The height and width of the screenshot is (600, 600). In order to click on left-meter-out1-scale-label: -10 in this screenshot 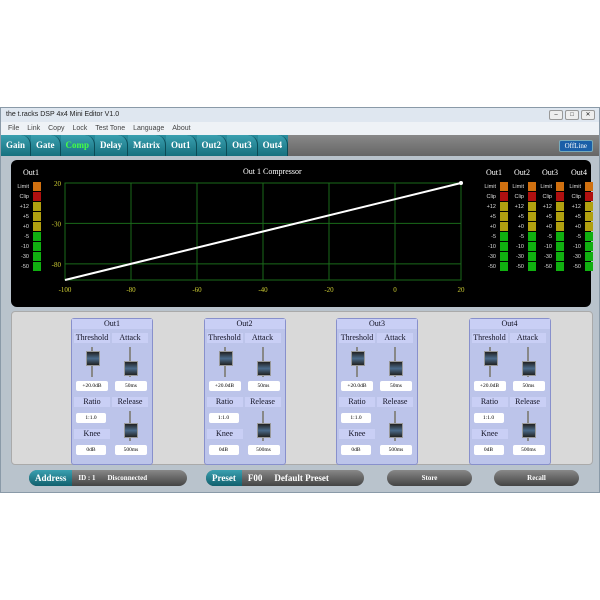, I will do `click(25, 247)`.